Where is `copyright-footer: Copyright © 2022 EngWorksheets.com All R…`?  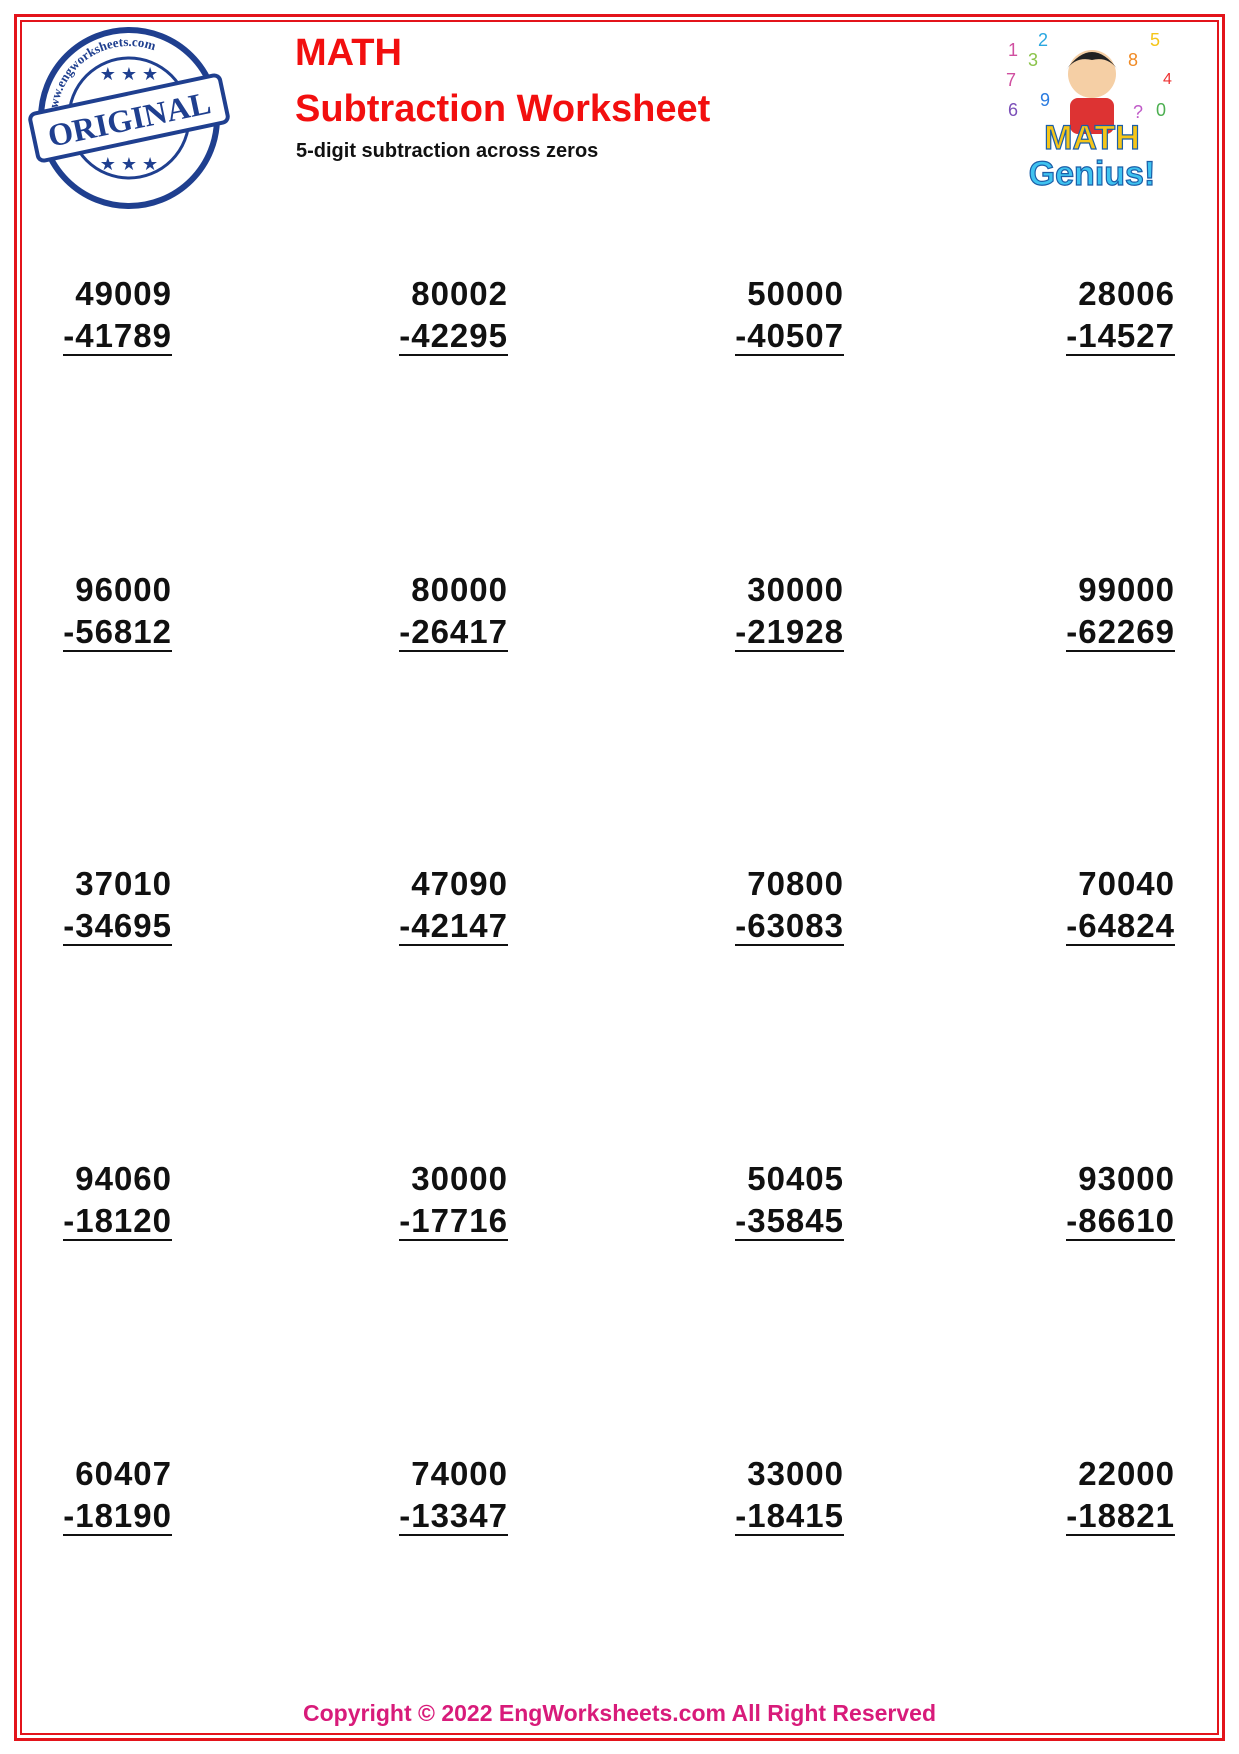 copyright-footer: Copyright © 2022 EngWorksheets.com All R… is located at coordinates (619, 1713).